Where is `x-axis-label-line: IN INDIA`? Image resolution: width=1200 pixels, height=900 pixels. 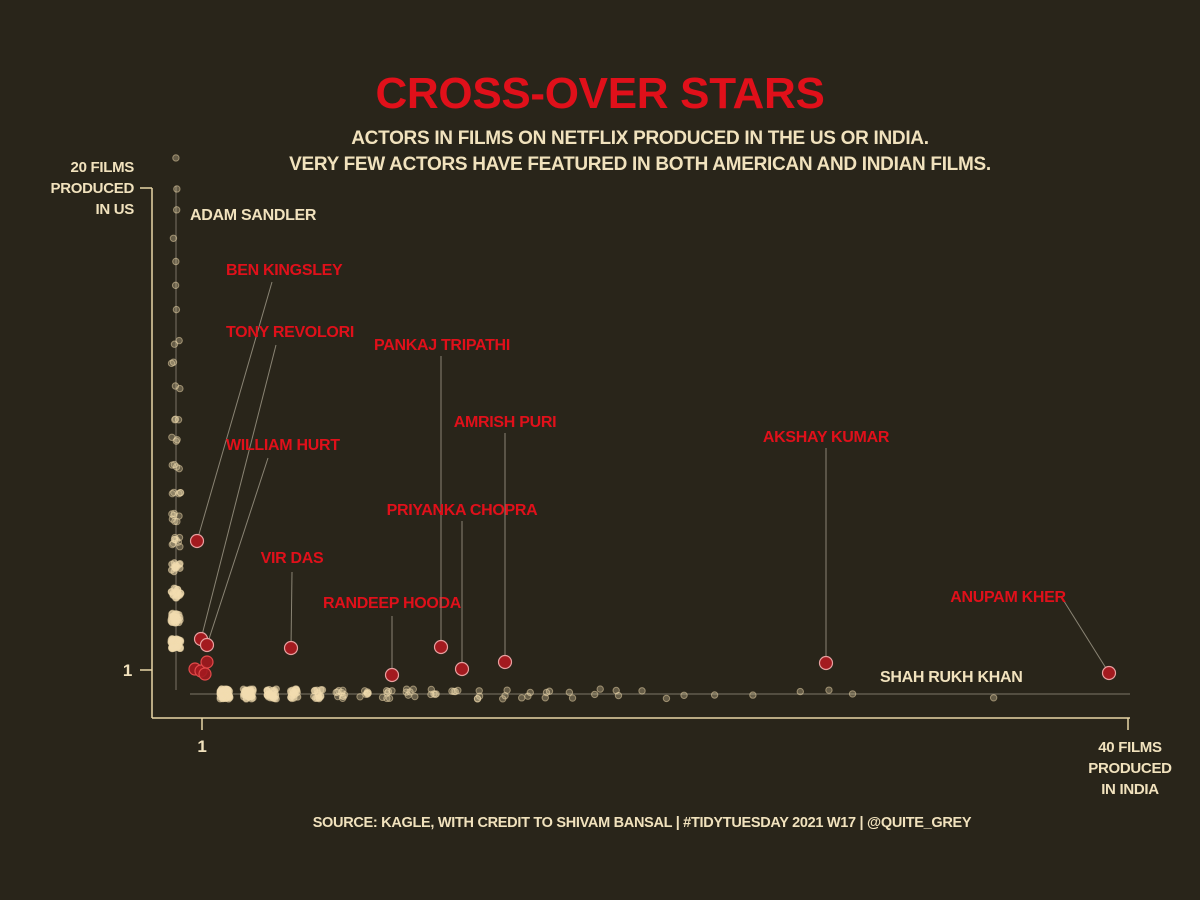
x-axis-label-line: IN INDIA is located at coordinates (1130, 789).